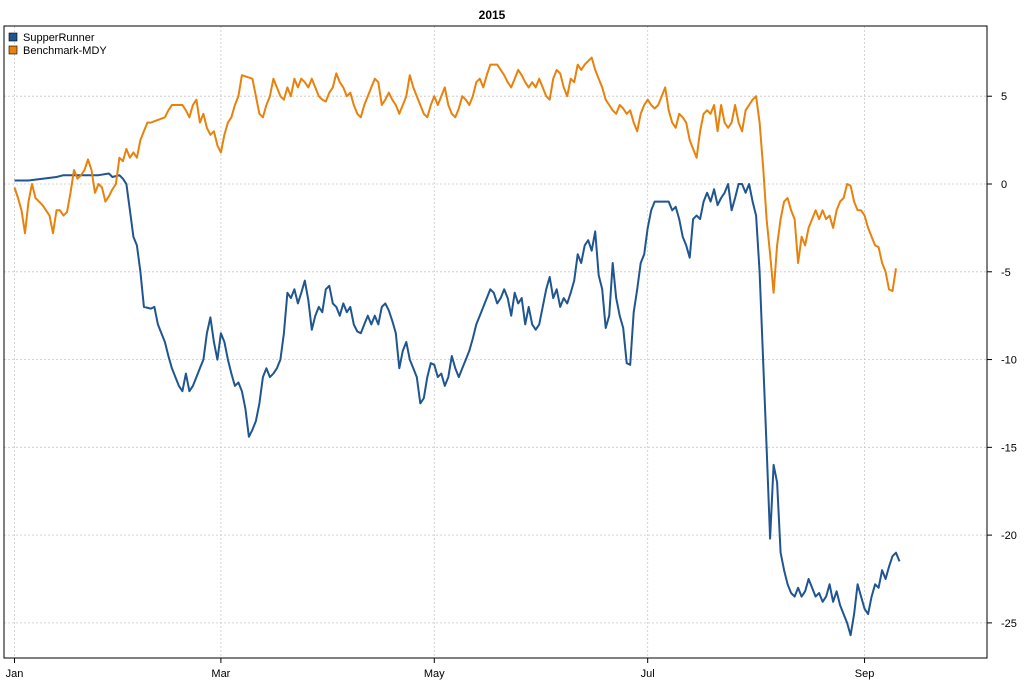 This screenshot has height=683, width=1024. I want to click on y-tick-label: -10, so click(1009, 361).